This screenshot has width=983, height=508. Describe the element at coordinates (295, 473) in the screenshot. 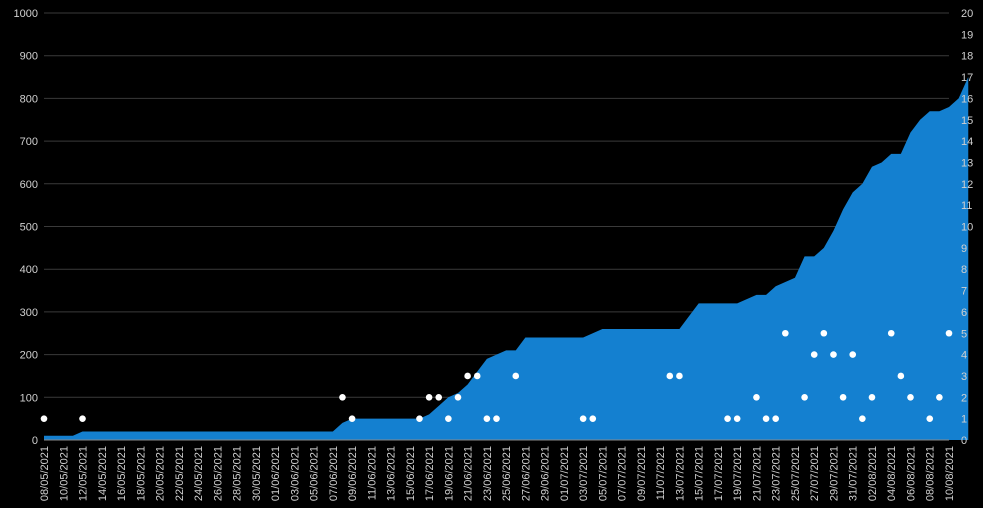

I see `x-tick-label: 03/06/2021` at that location.